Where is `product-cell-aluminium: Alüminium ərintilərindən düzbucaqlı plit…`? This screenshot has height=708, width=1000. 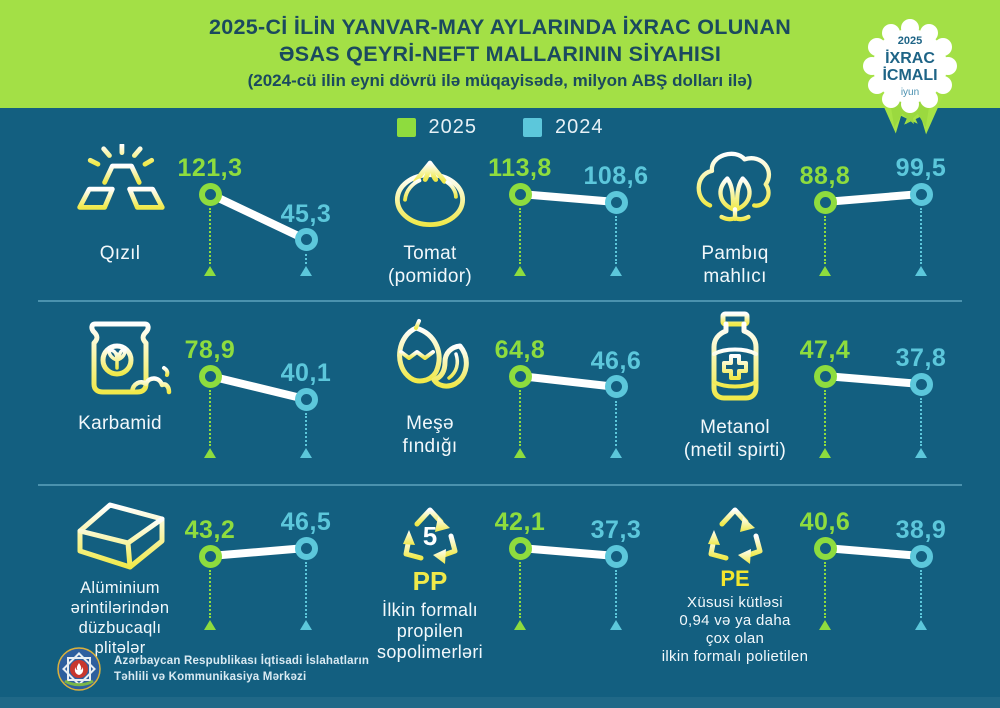 product-cell-aluminium: Alüminium ərintilərindən düzbucaqlı plit… is located at coordinates (190, 575).